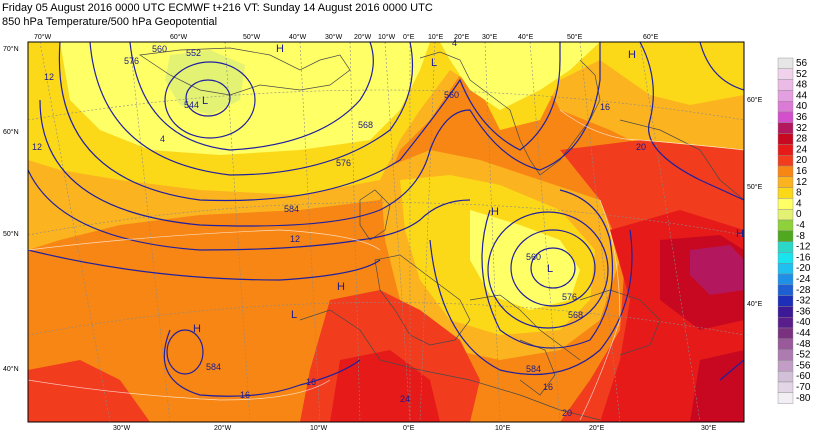 Image resolution: width=818 pixels, height=432 pixels. Describe the element at coordinates (802, 95) in the screenshot. I see `colorbar-label: 44` at that location.